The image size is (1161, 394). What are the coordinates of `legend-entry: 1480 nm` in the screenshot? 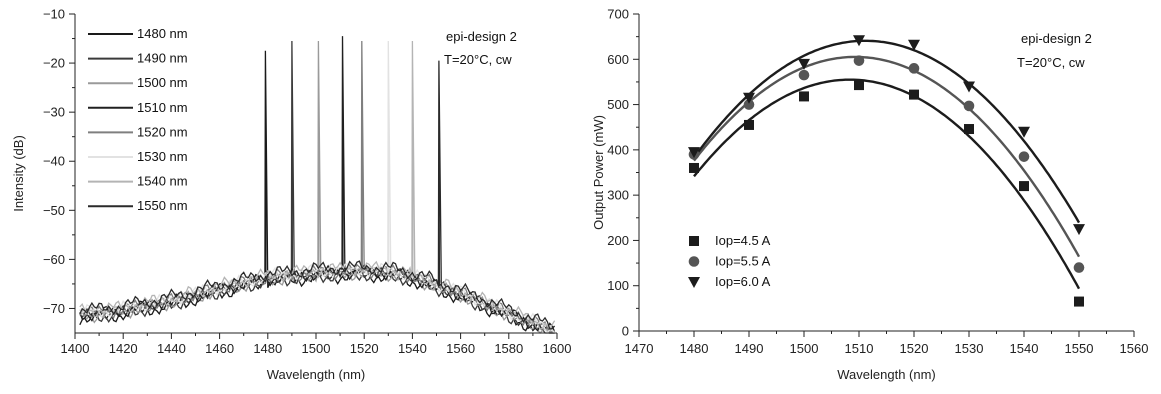 It's located at (162, 33).